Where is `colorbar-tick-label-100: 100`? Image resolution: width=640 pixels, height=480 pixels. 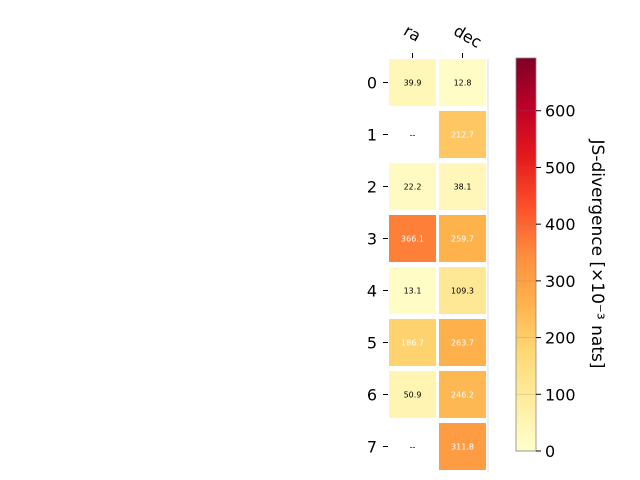 colorbar-tick-label-100: 100 is located at coordinates (560, 394).